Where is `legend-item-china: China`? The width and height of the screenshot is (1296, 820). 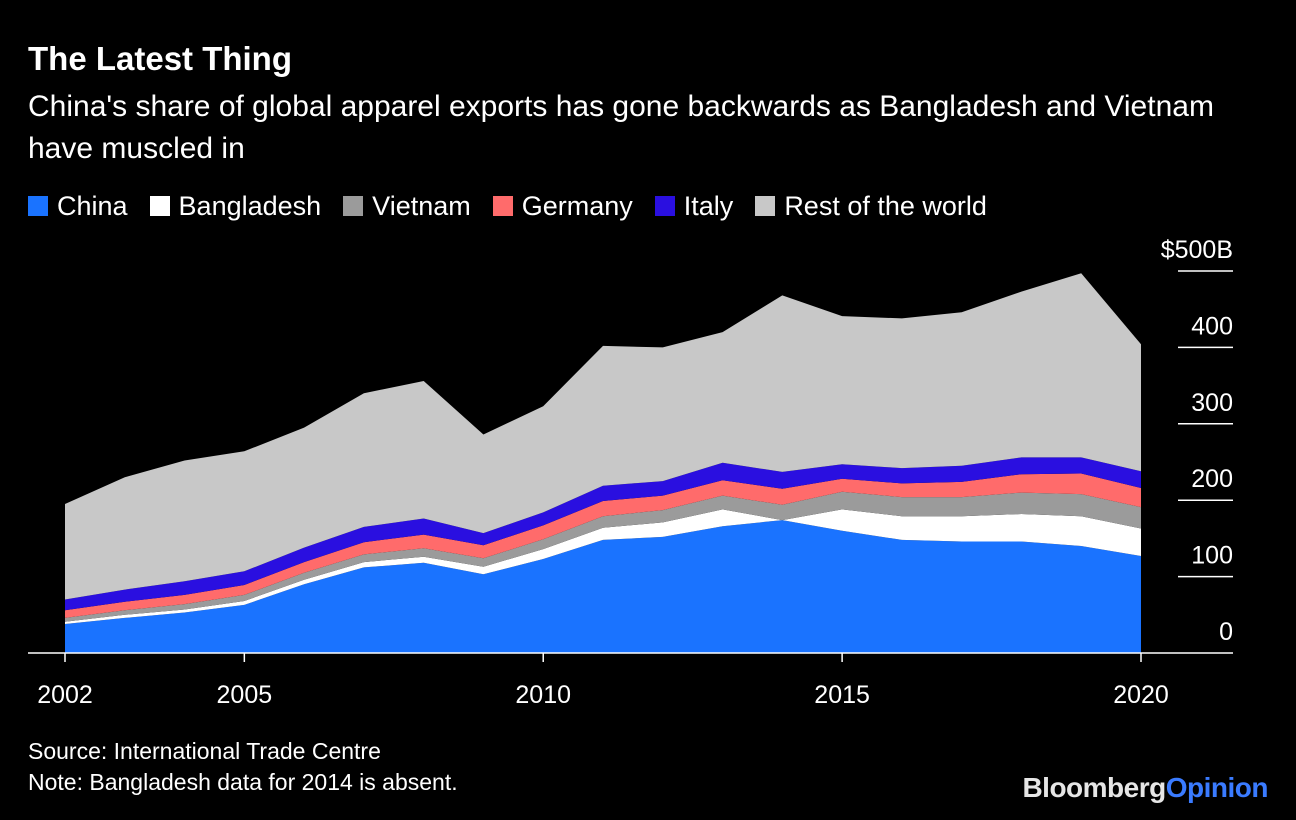
legend-item-china: China is located at coordinates (78, 206).